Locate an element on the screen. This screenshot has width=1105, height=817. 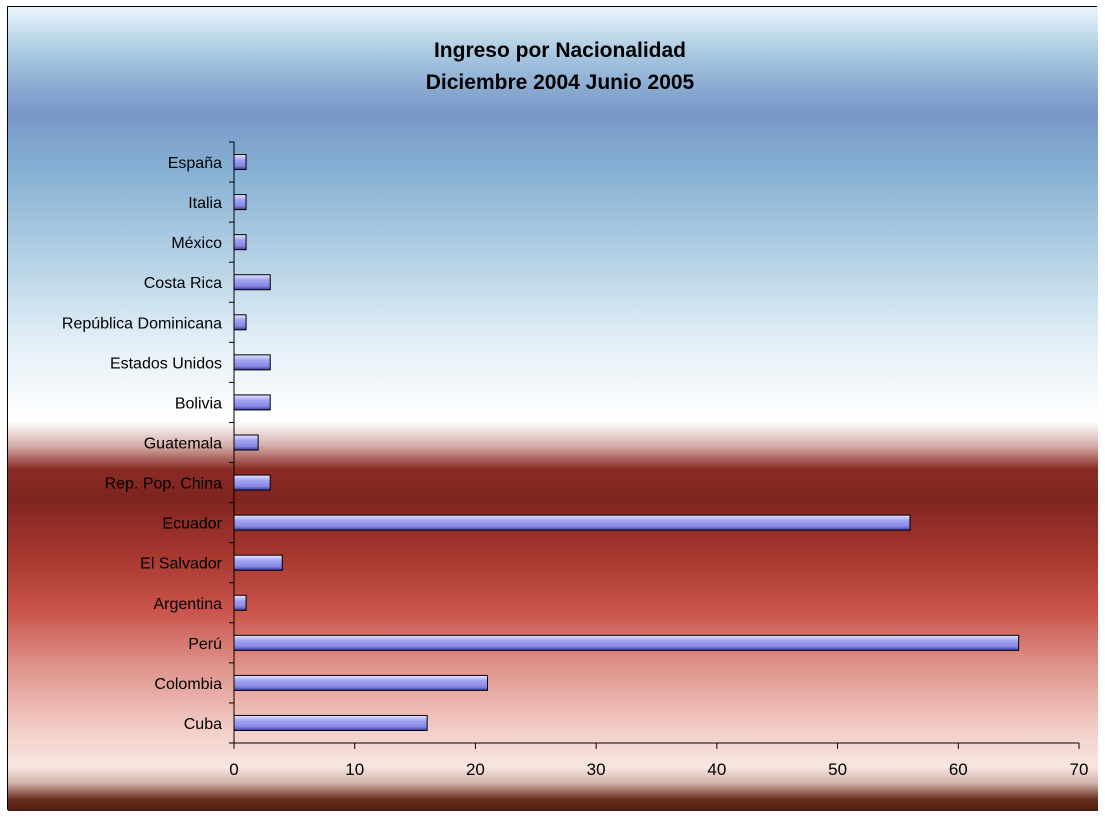
x-tick-label: 50 is located at coordinates (837, 769).